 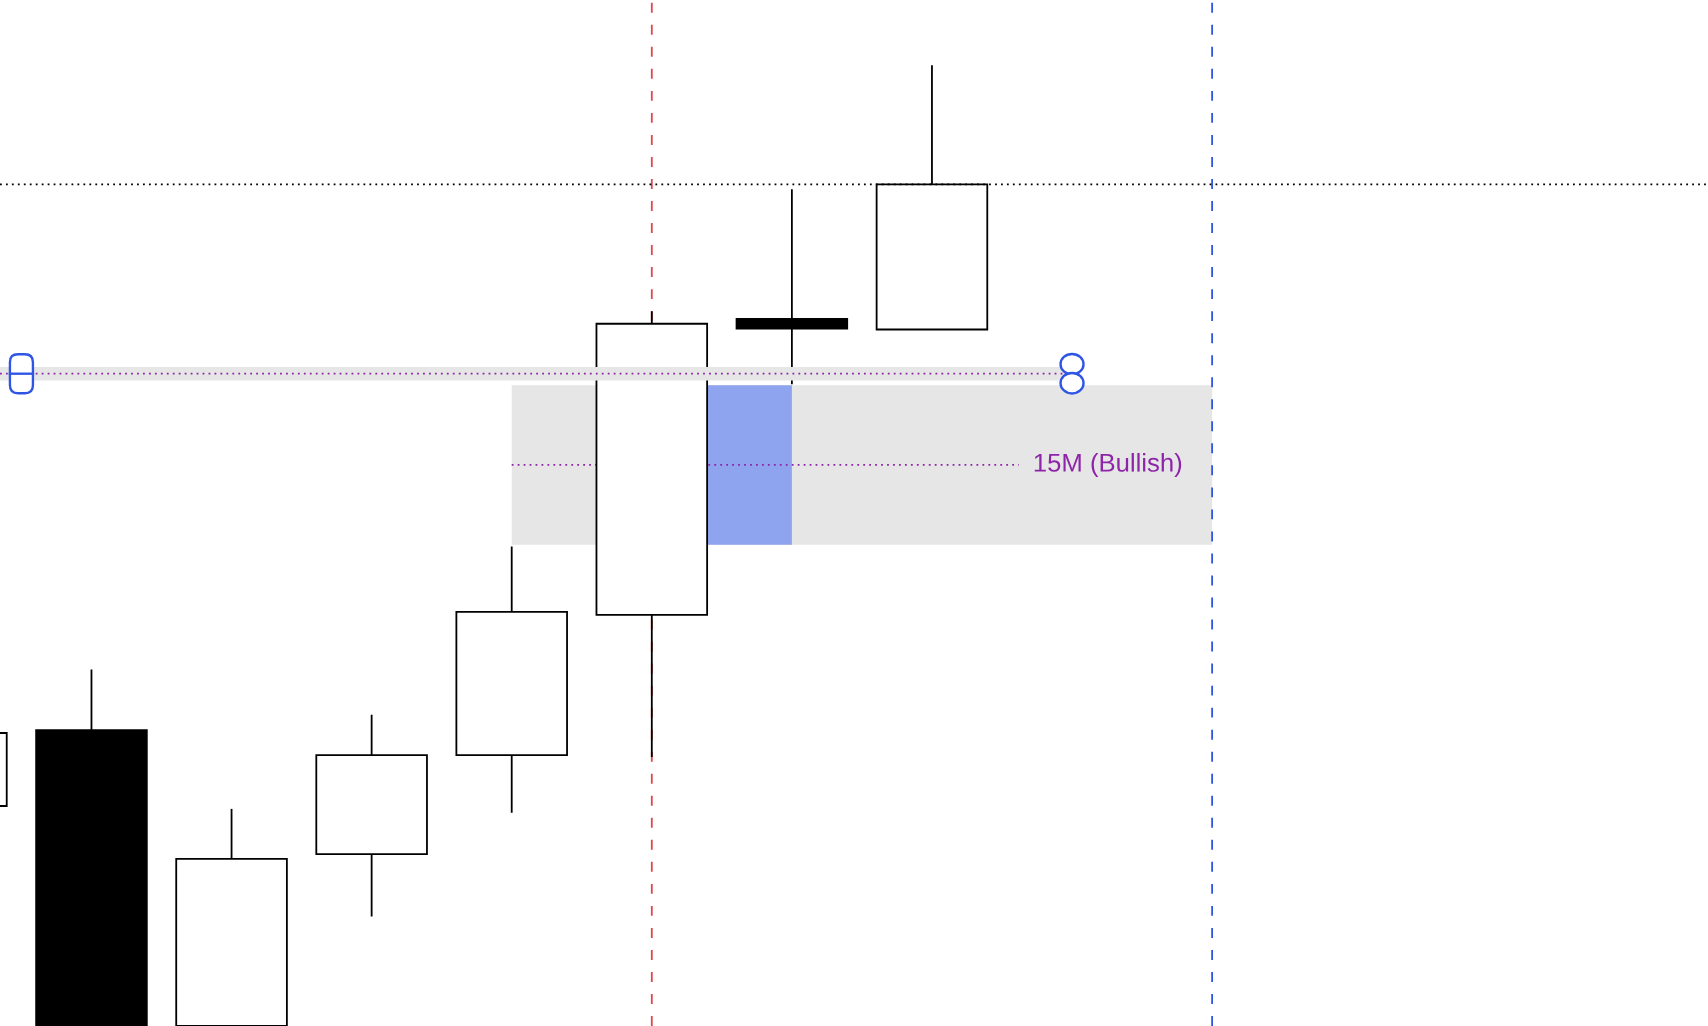 I want to click on ref-line-label: 15M (Bullish), so click(x=1108, y=464).